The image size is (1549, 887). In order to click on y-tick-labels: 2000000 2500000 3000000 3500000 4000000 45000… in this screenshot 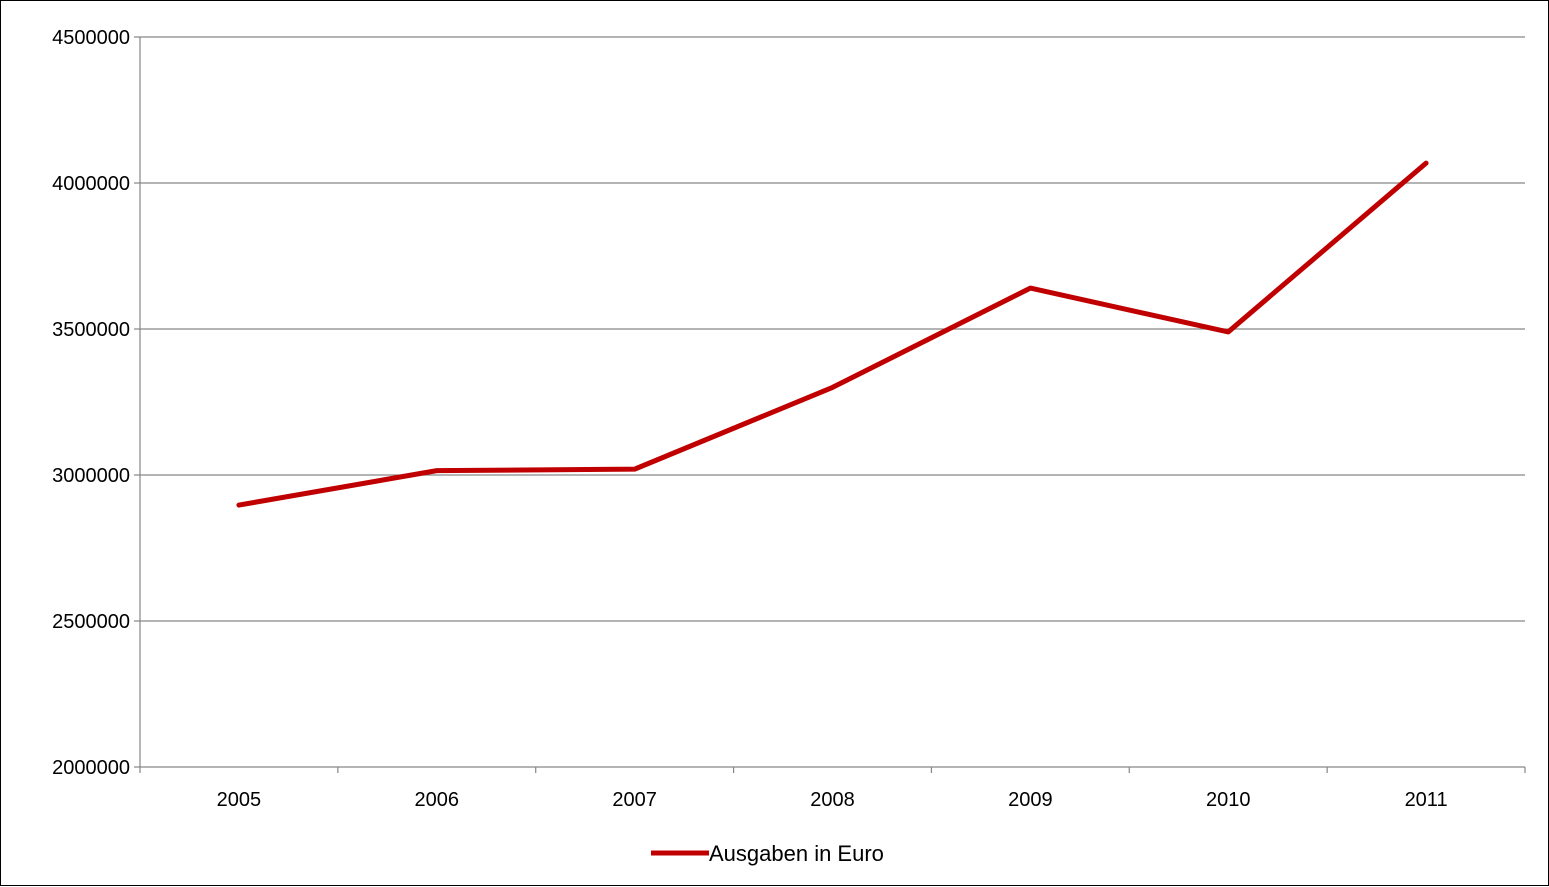, I will do `click(91, 403)`.